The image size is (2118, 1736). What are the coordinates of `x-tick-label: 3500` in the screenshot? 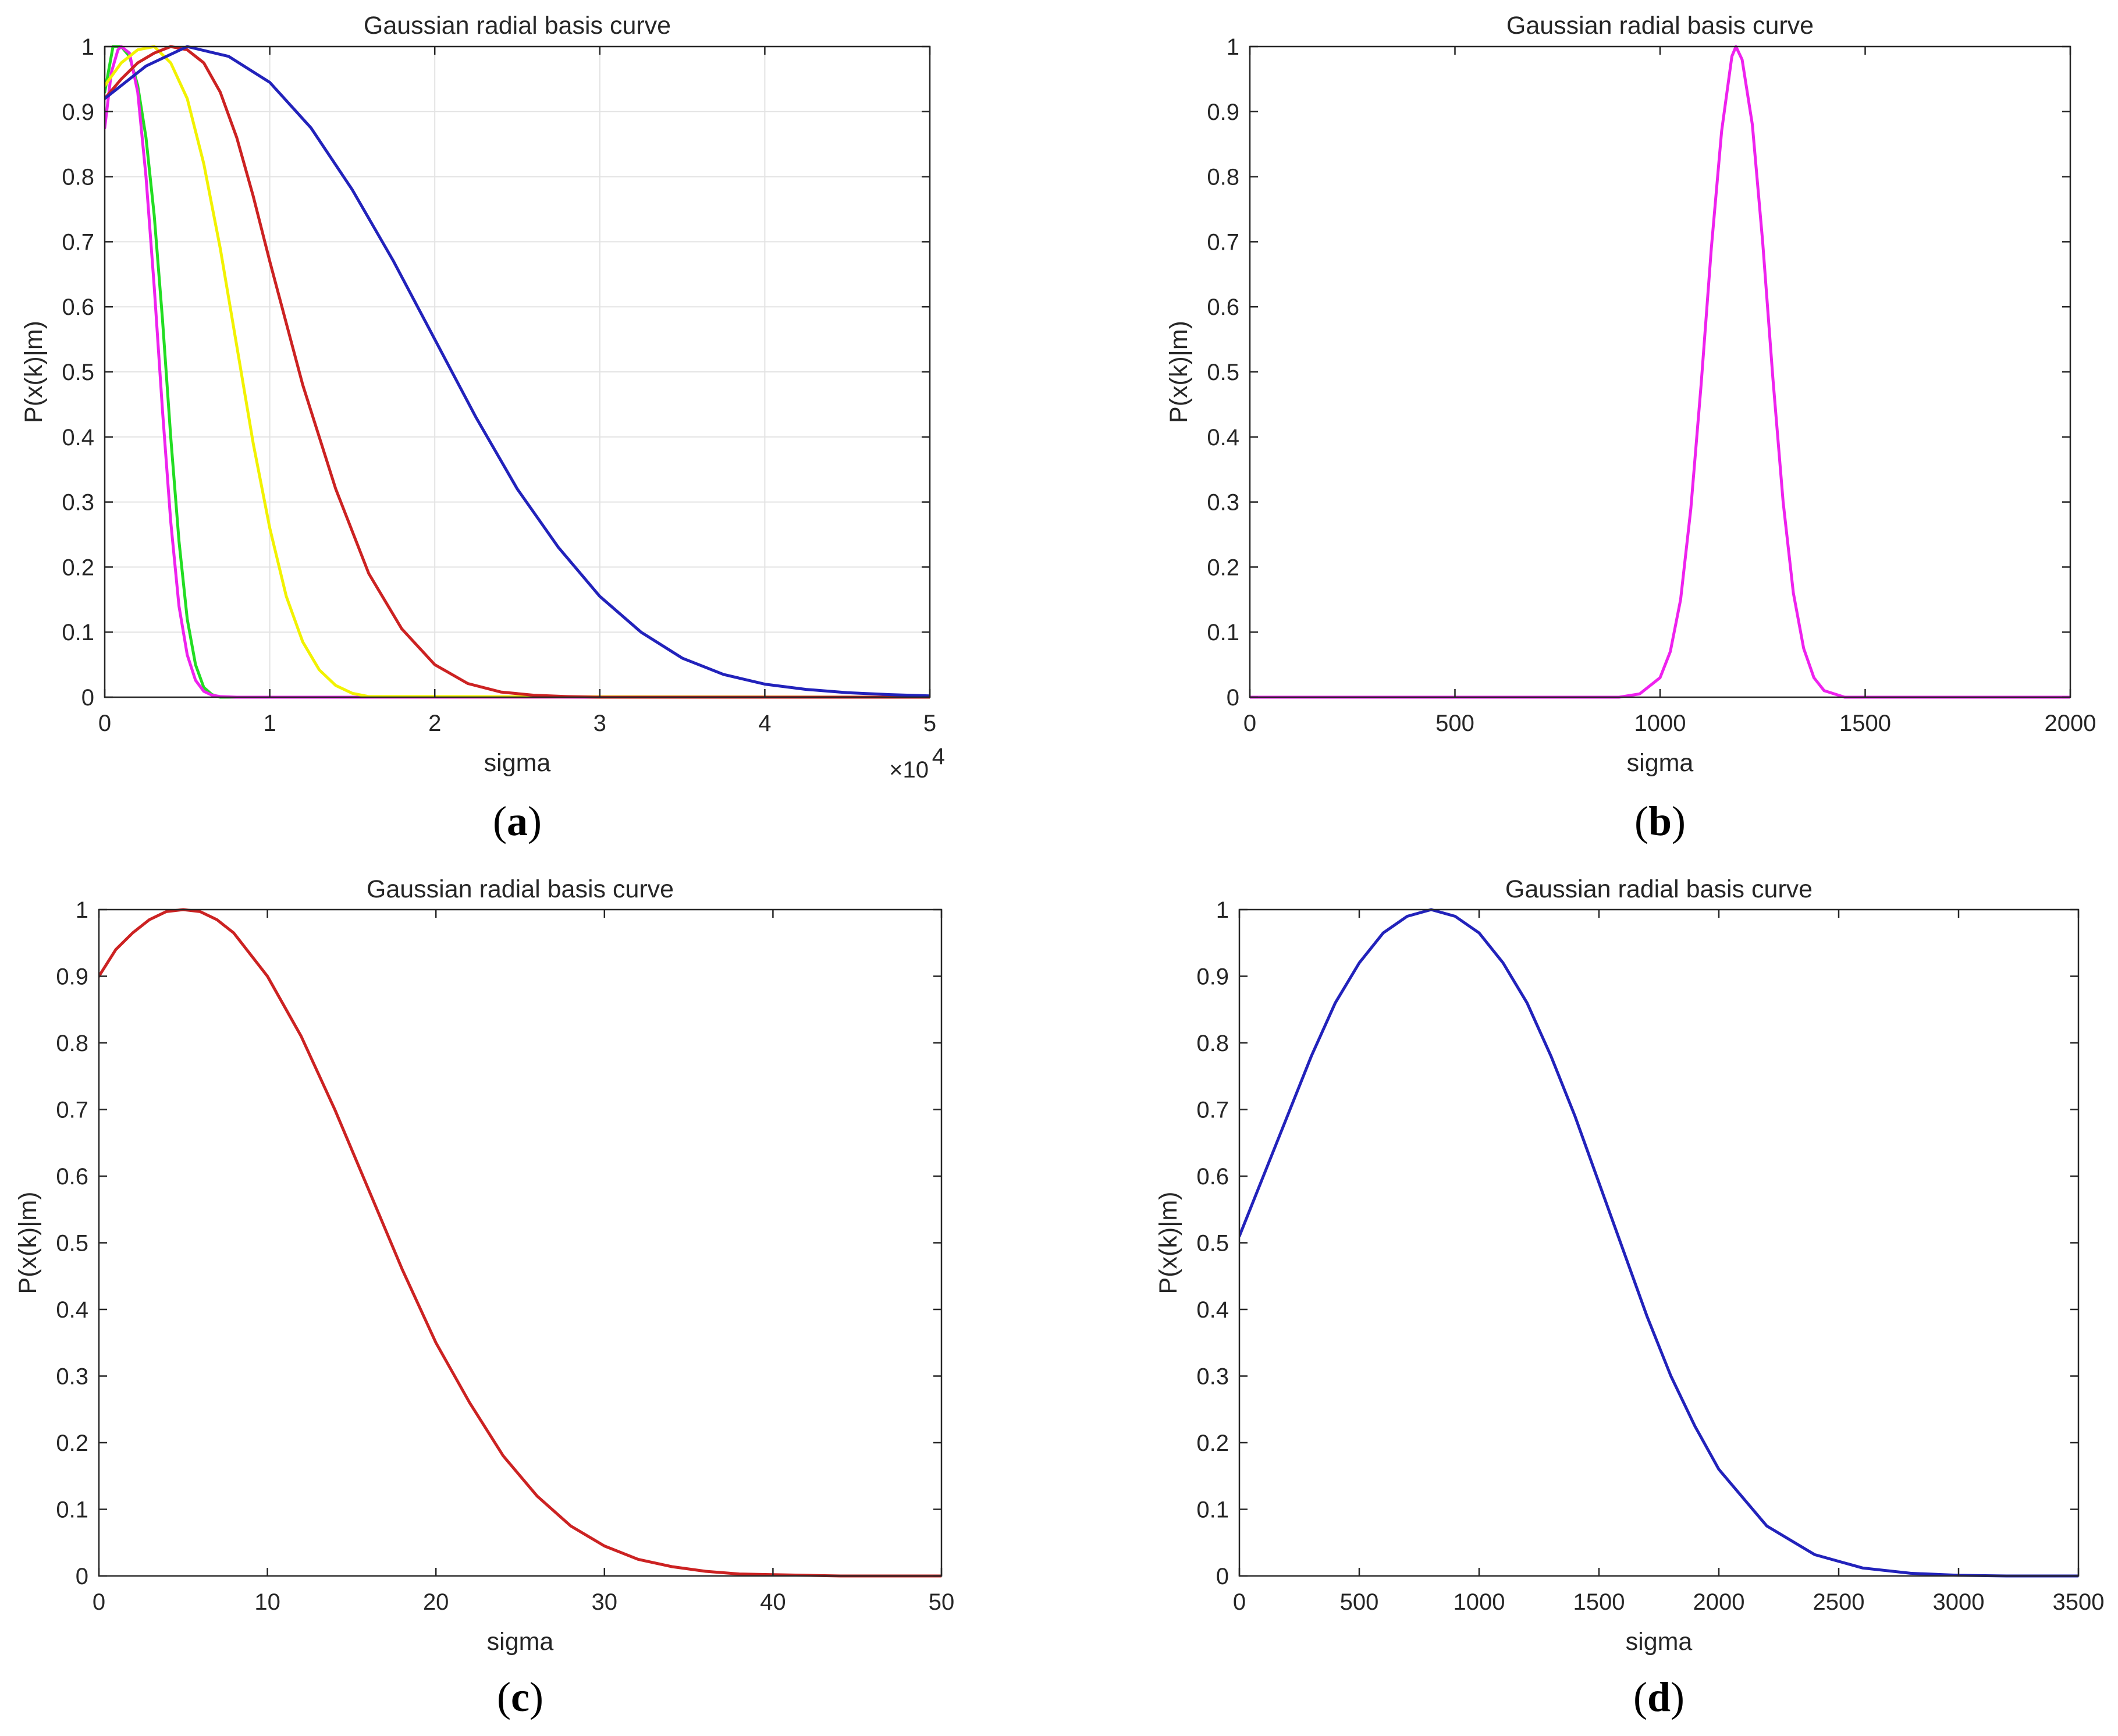 It's located at (2079, 1602).